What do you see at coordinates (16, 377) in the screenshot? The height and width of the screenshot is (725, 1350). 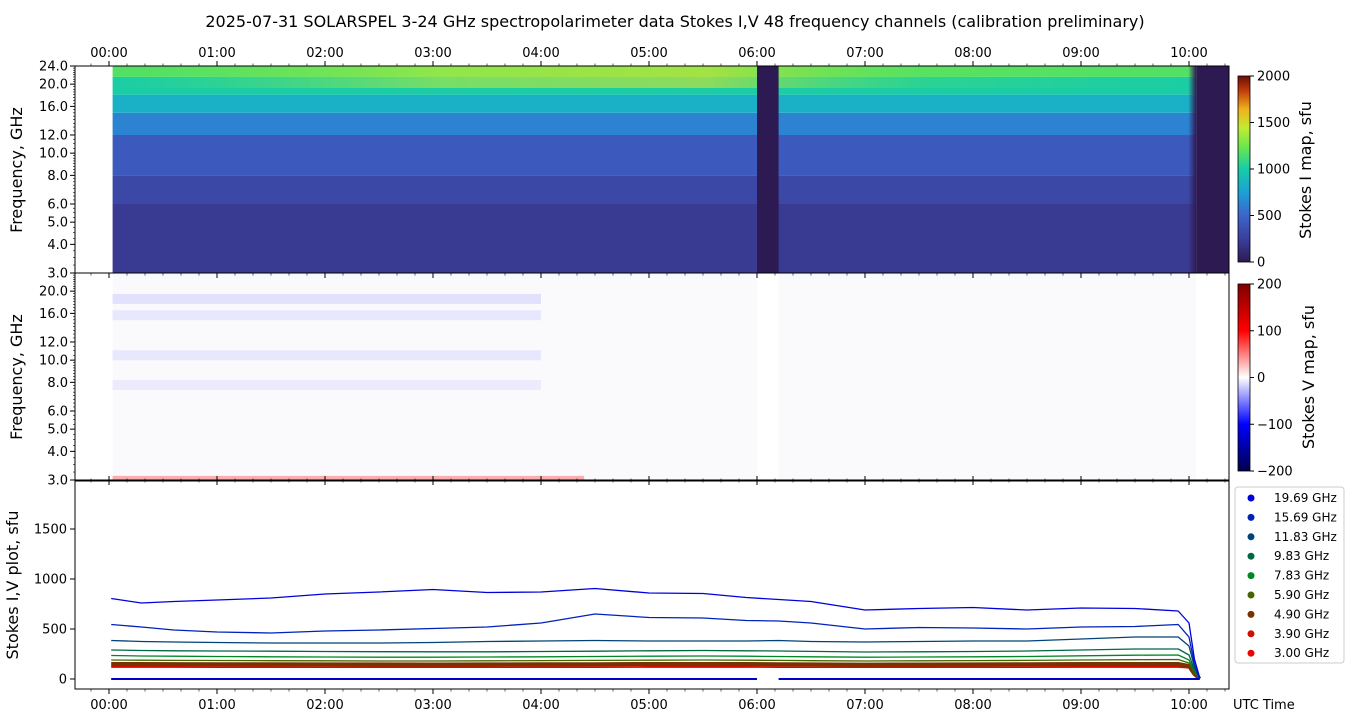 I see `stokes-v-y-axis-label: Frequency, GHz` at bounding box center [16, 377].